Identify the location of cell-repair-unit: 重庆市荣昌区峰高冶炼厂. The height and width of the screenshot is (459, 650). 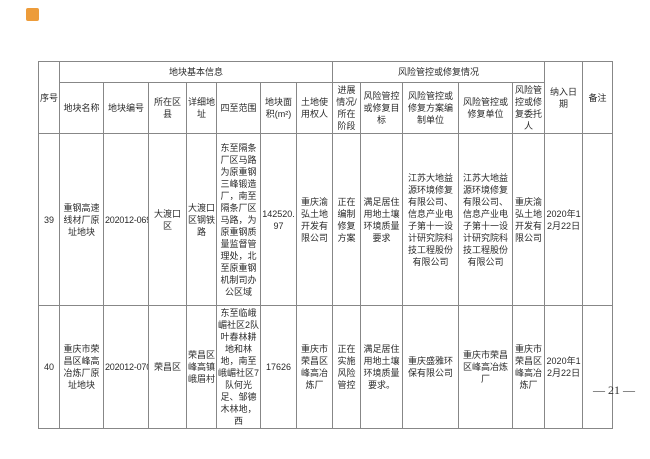
(486, 367).